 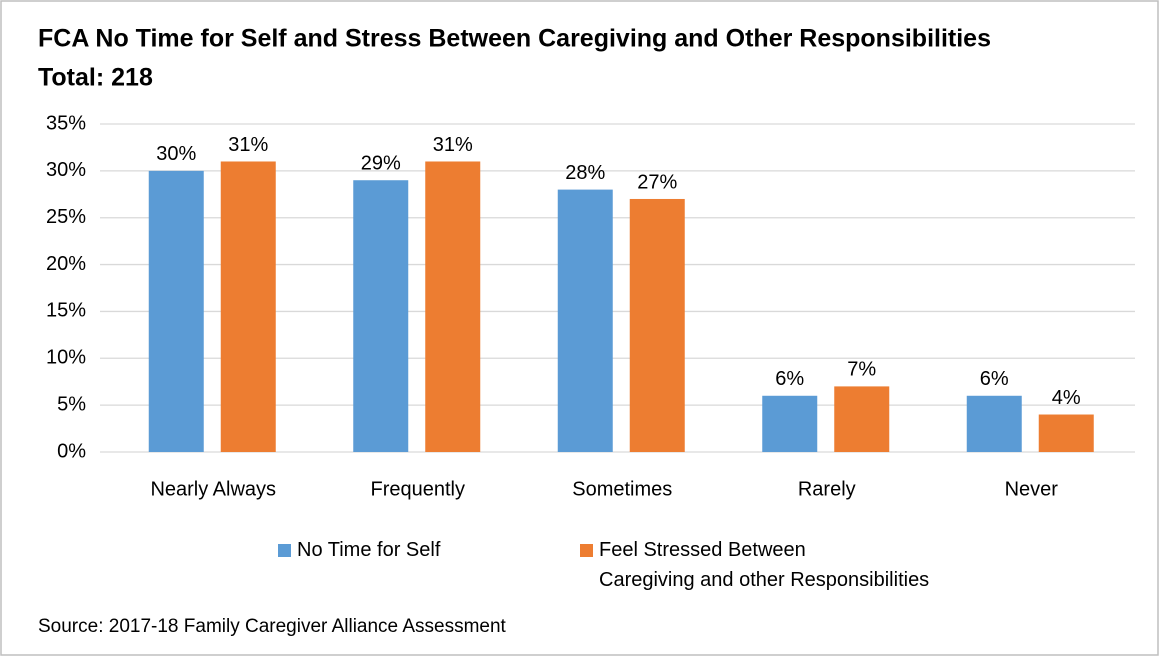 What do you see at coordinates (71, 451) in the screenshot?
I see `y-tick-label: 0%` at bounding box center [71, 451].